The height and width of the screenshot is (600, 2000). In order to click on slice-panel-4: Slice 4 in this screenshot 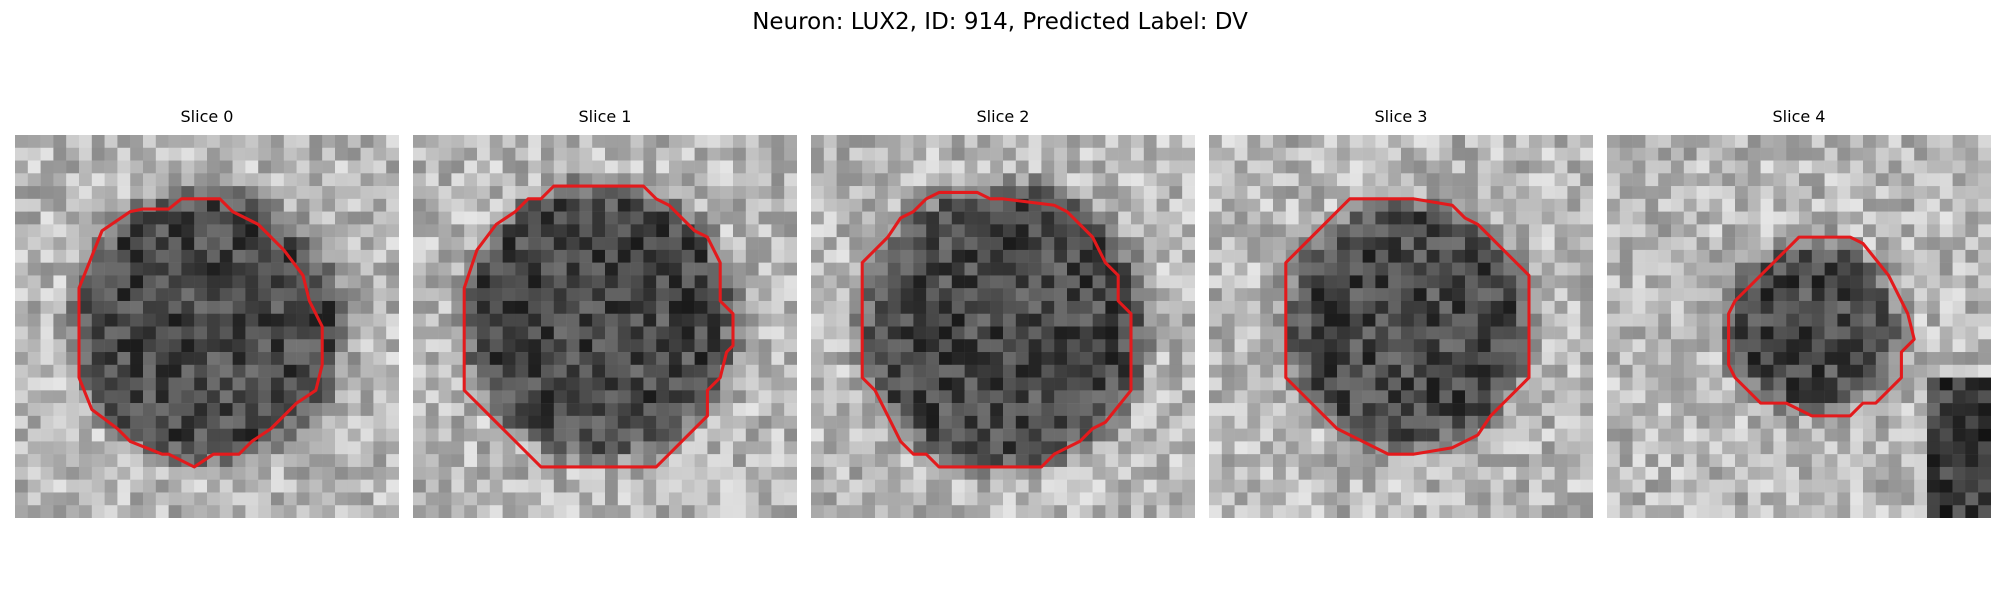, I will do `click(1799, 312)`.